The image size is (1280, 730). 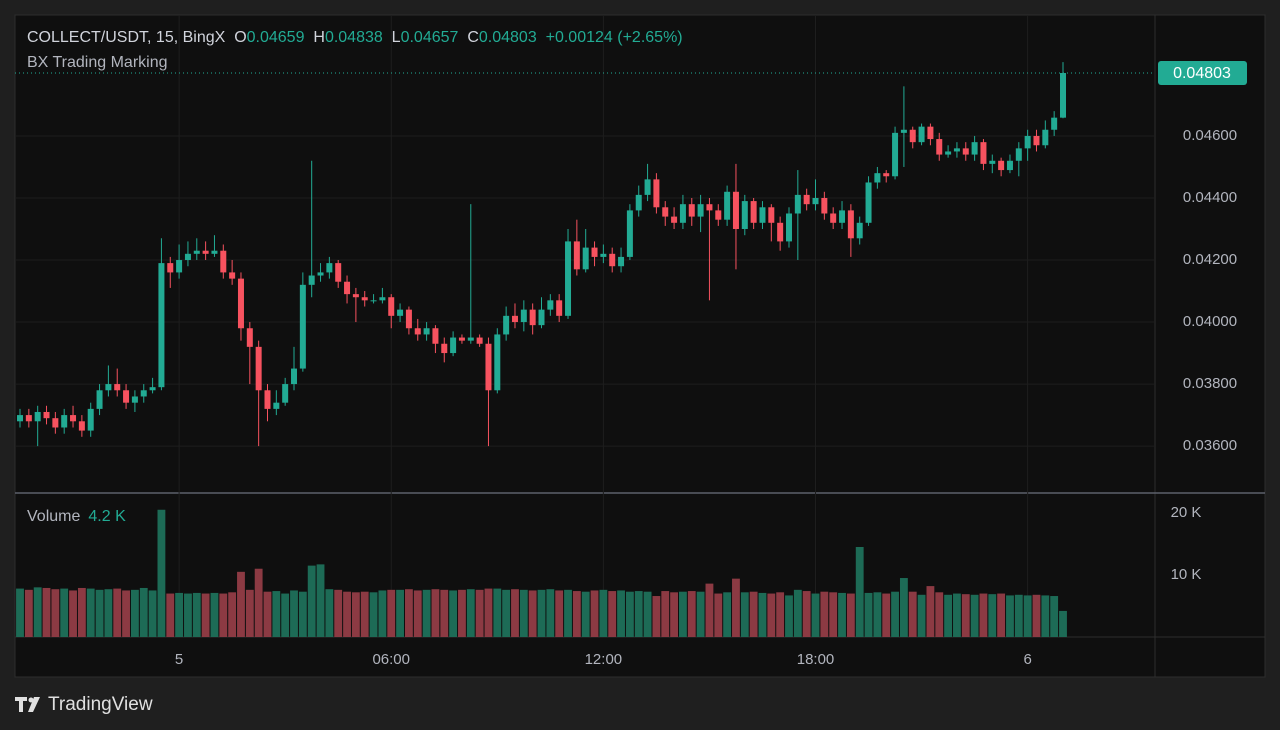 I want to click on x-tick-label: 18:00, so click(x=816, y=659).